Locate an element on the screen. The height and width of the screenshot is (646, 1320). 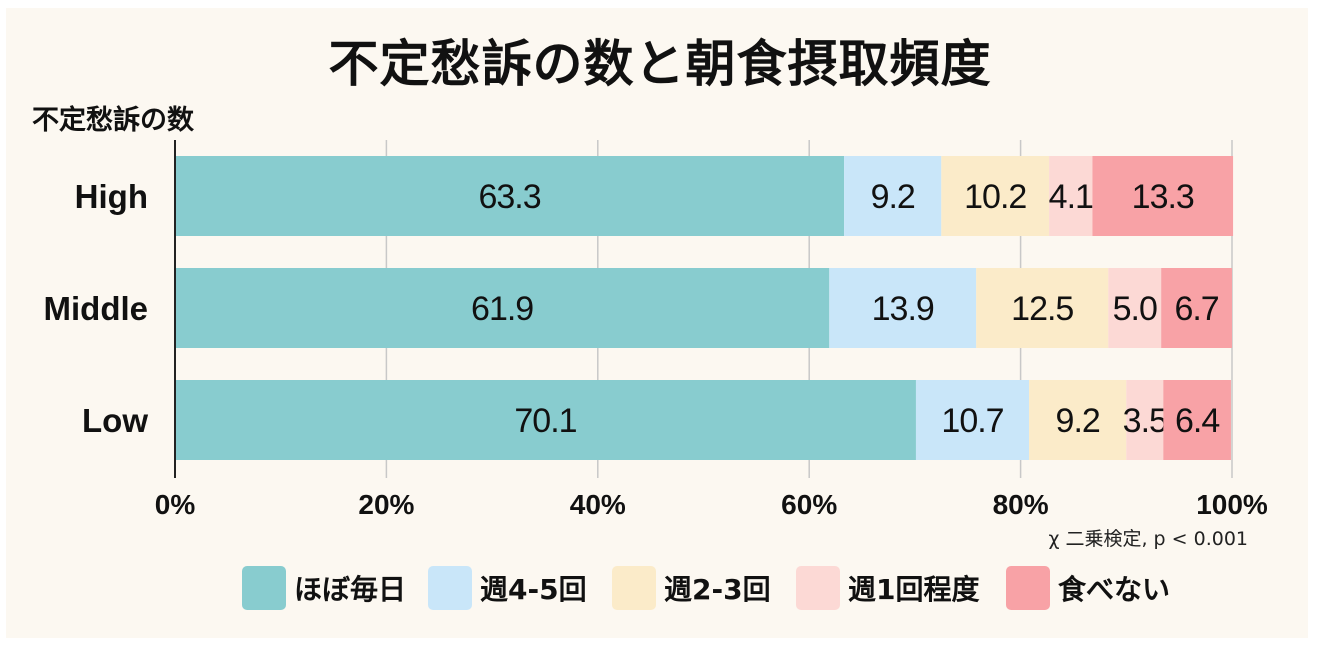
data-label: 70.1 is located at coordinates (545, 421).